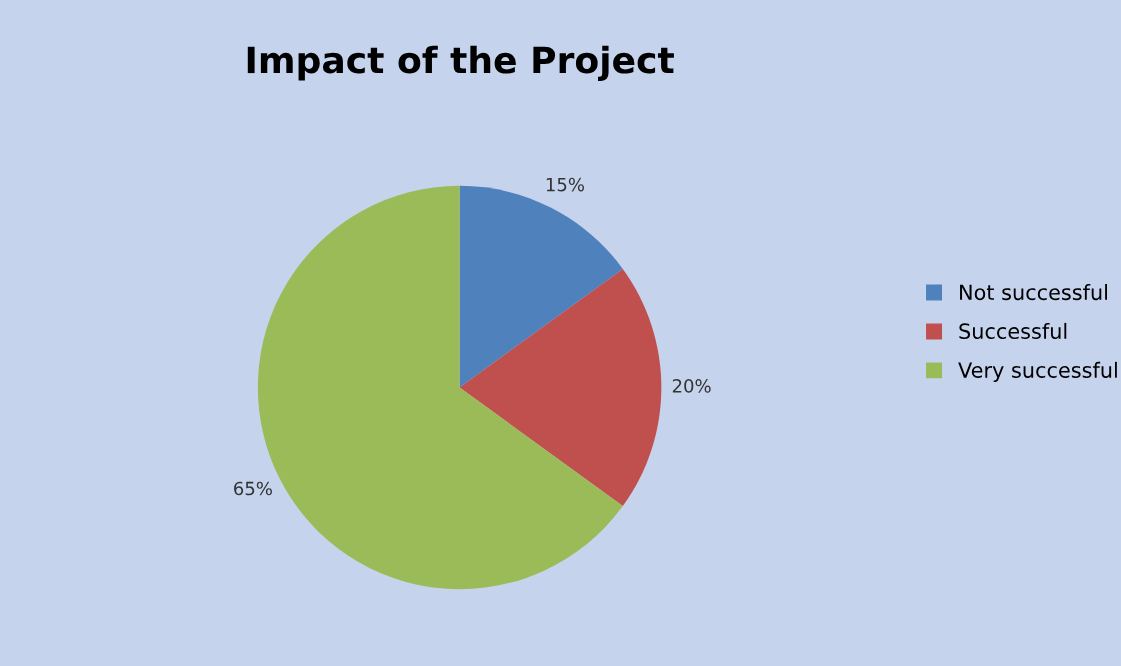 The image size is (1121, 666). Describe the element at coordinates (460, 63) in the screenshot. I see `chart-title: Impact of the Project` at that location.